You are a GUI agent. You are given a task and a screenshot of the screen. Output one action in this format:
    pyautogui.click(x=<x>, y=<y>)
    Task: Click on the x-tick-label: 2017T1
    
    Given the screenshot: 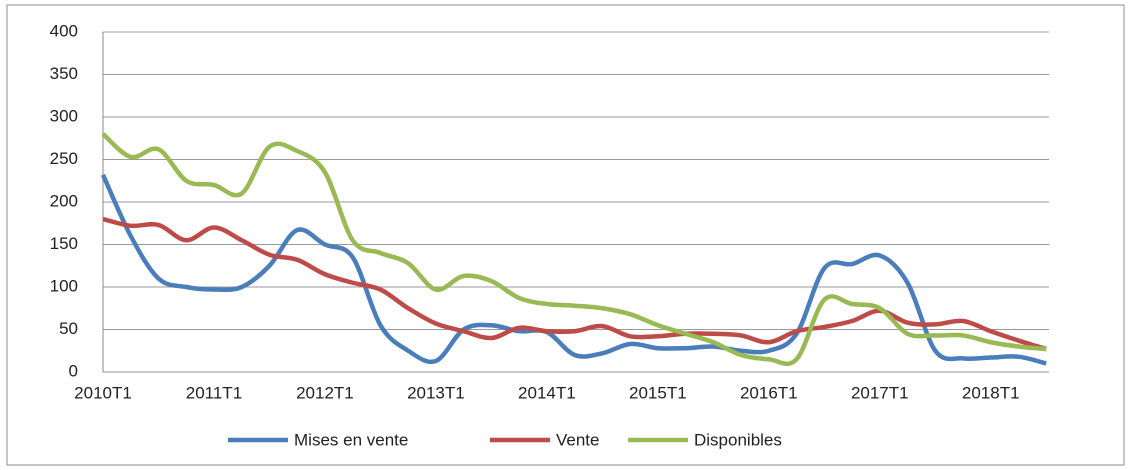 What is the action you would take?
    pyautogui.click(x=880, y=392)
    